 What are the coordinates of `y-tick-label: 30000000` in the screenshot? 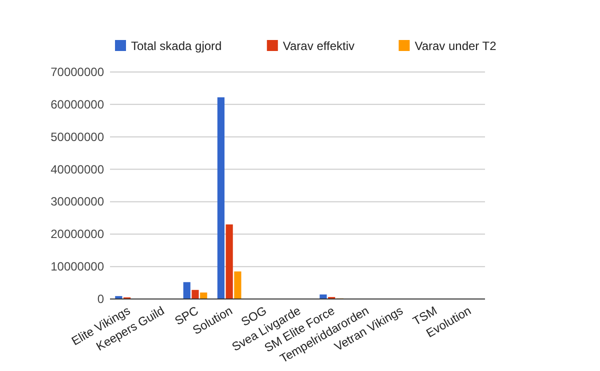 It's located at (77, 201).